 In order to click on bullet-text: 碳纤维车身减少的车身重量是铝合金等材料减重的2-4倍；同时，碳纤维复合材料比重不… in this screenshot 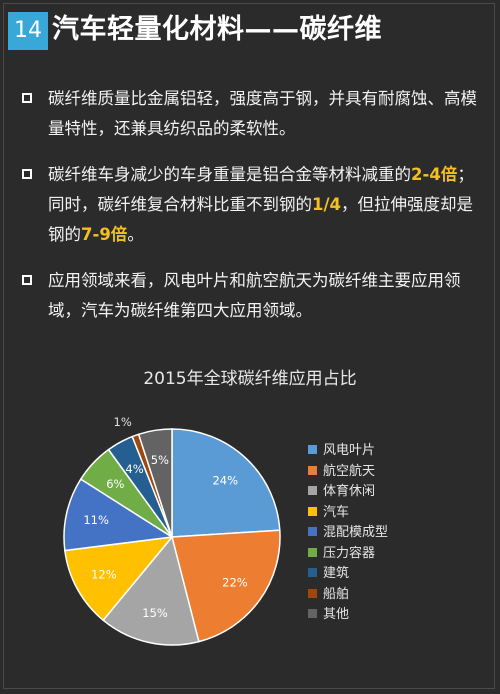, I will do `click(261, 204)`.